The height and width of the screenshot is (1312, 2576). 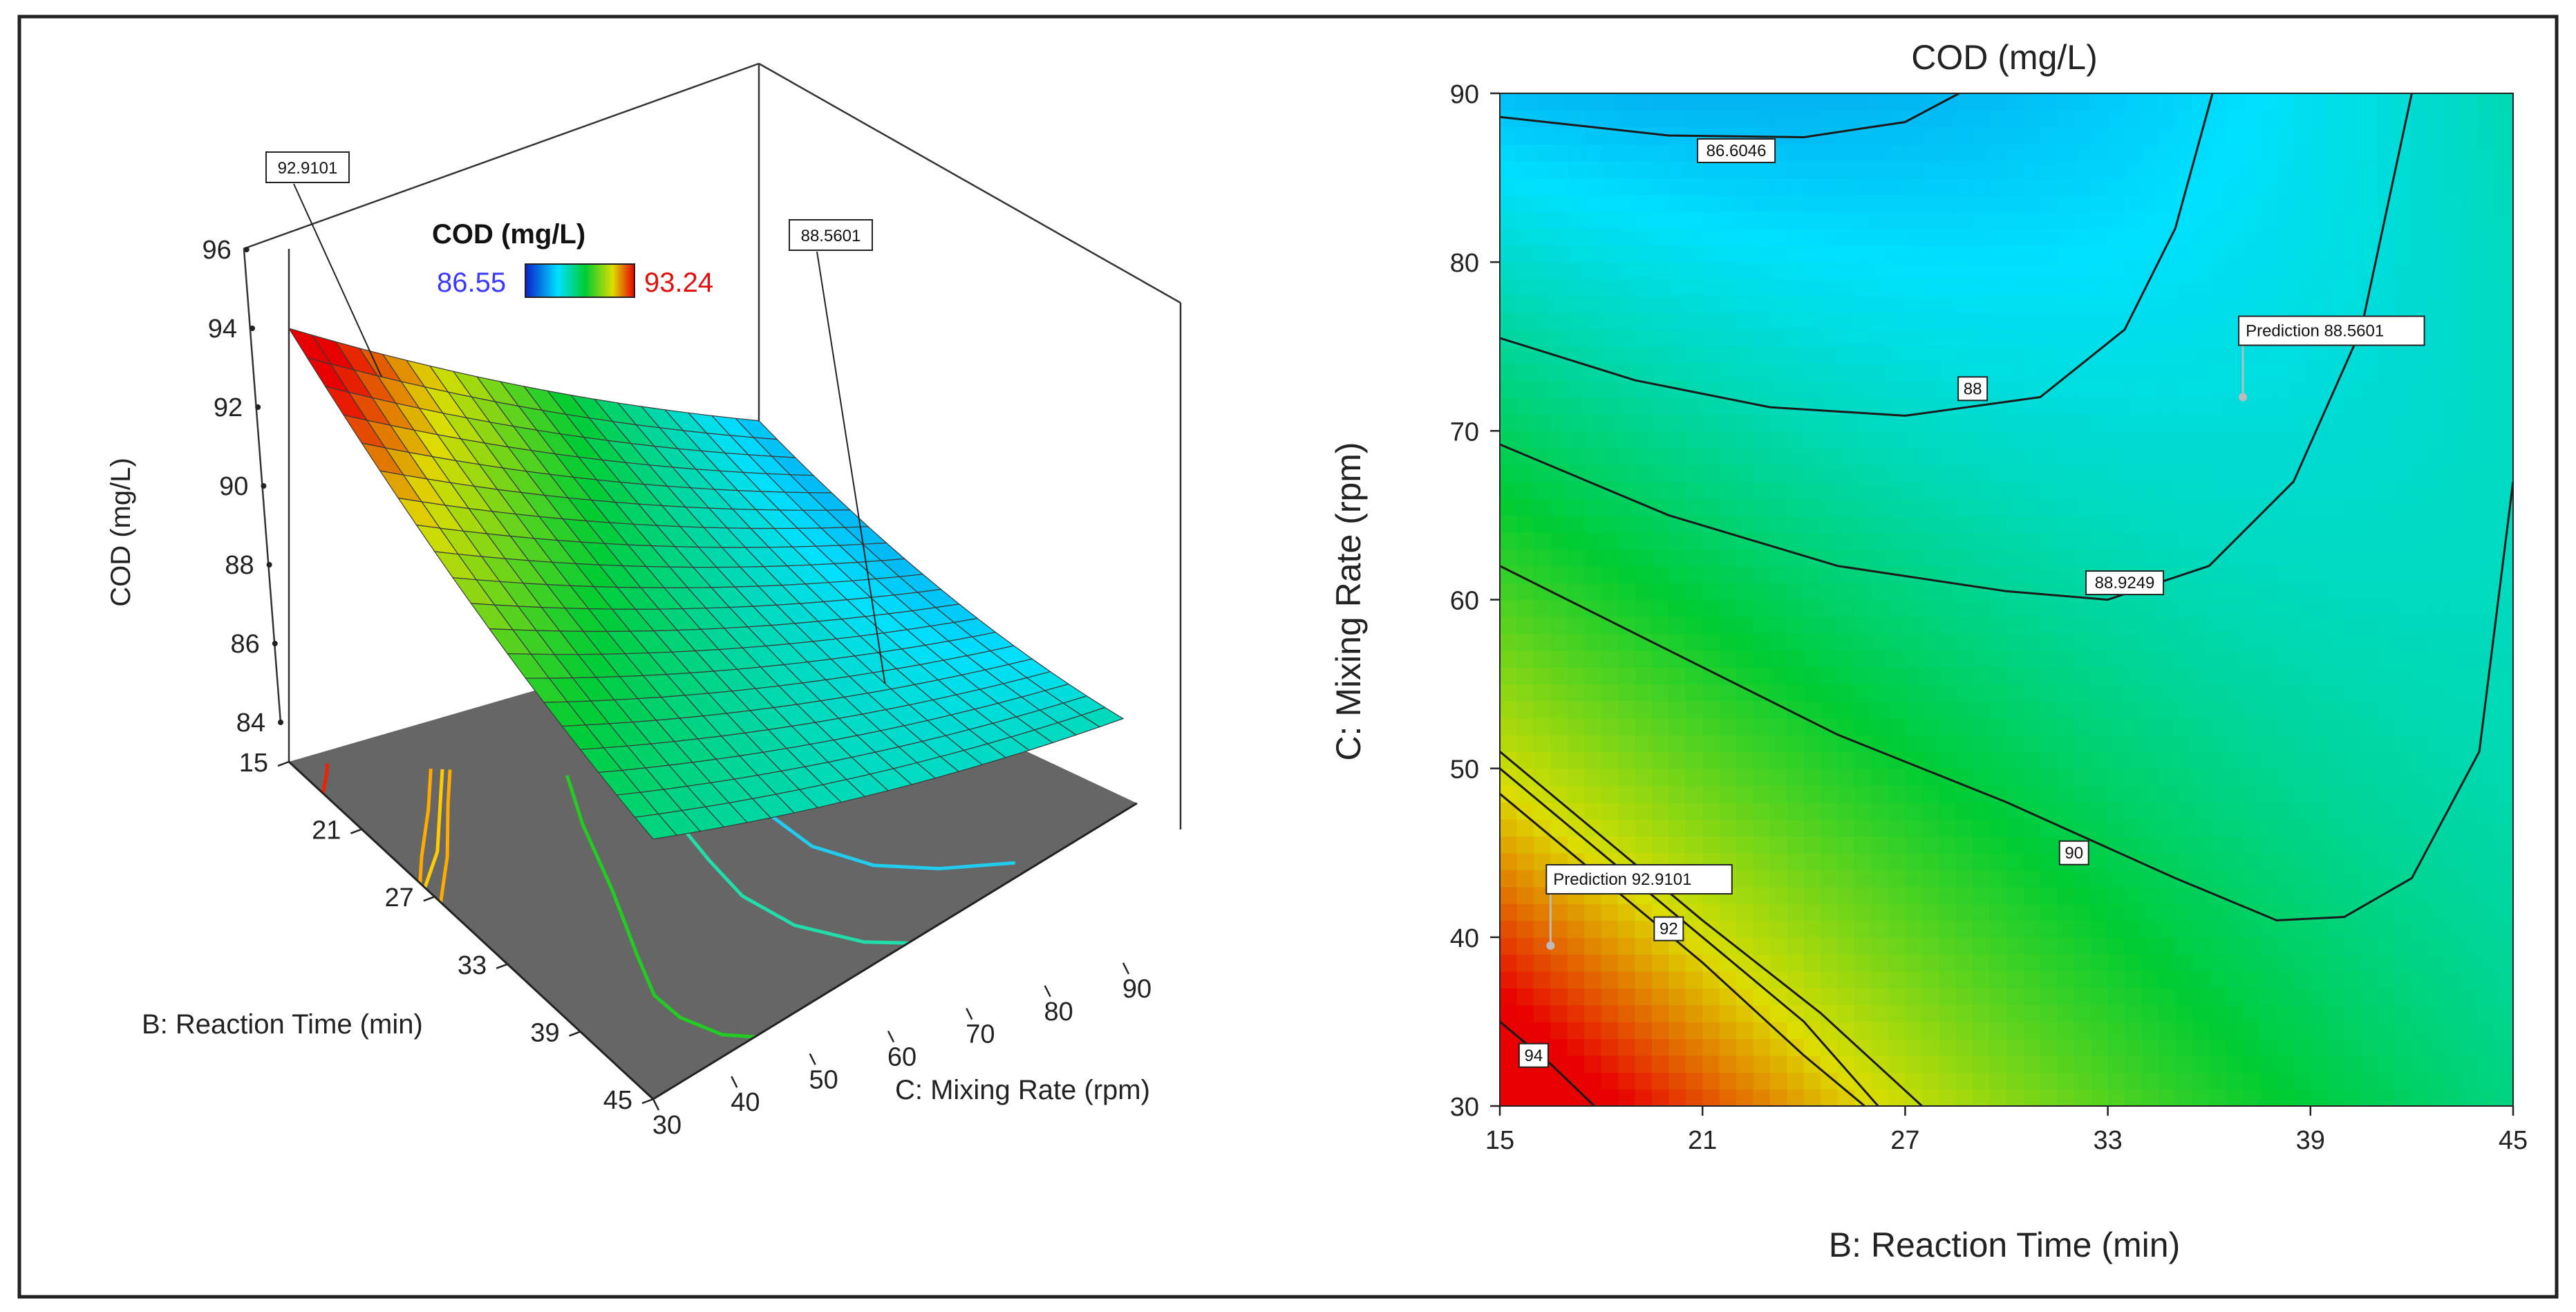 I want to click on time-tick-label: 15, so click(x=253, y=763).